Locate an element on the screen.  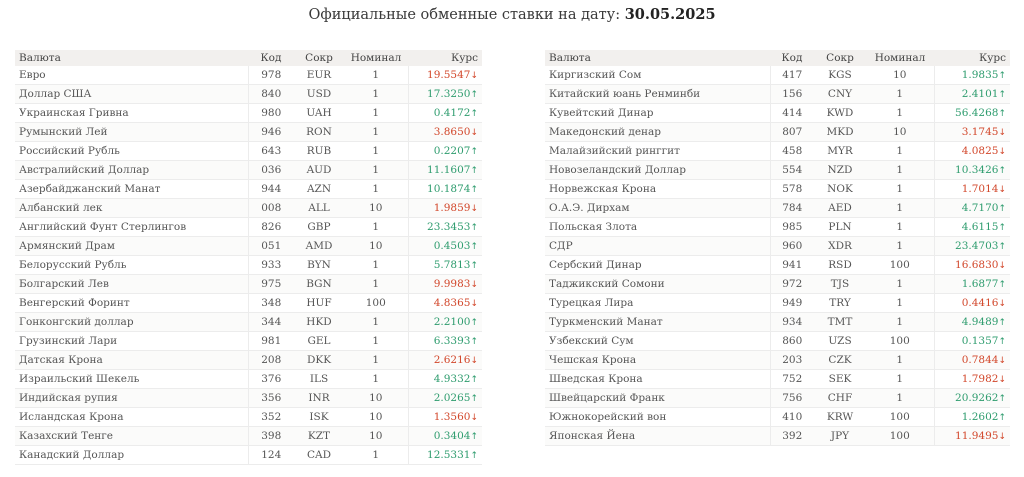
currency-code-cell-text: 985 is located at coordinates (792, 227).